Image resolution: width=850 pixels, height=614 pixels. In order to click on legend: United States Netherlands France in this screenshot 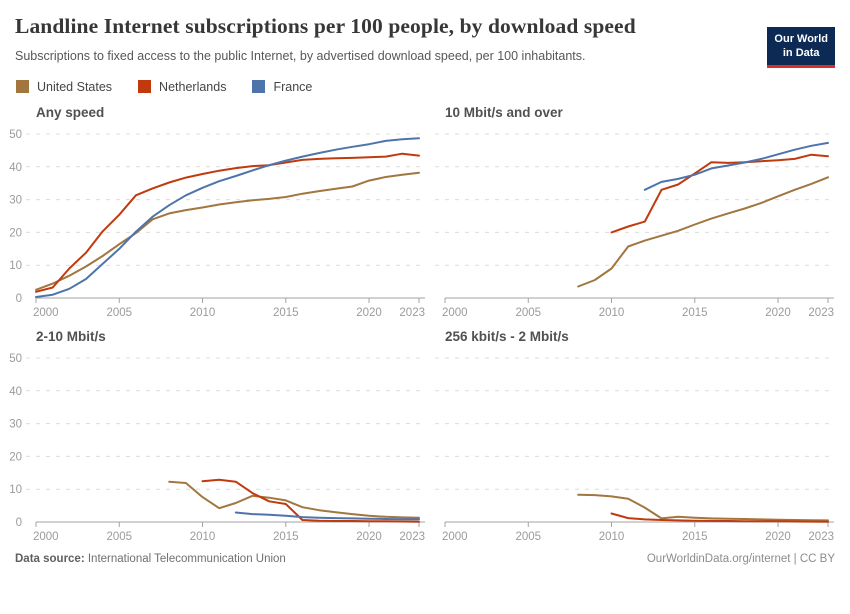, I will do `click(433, 87)`.